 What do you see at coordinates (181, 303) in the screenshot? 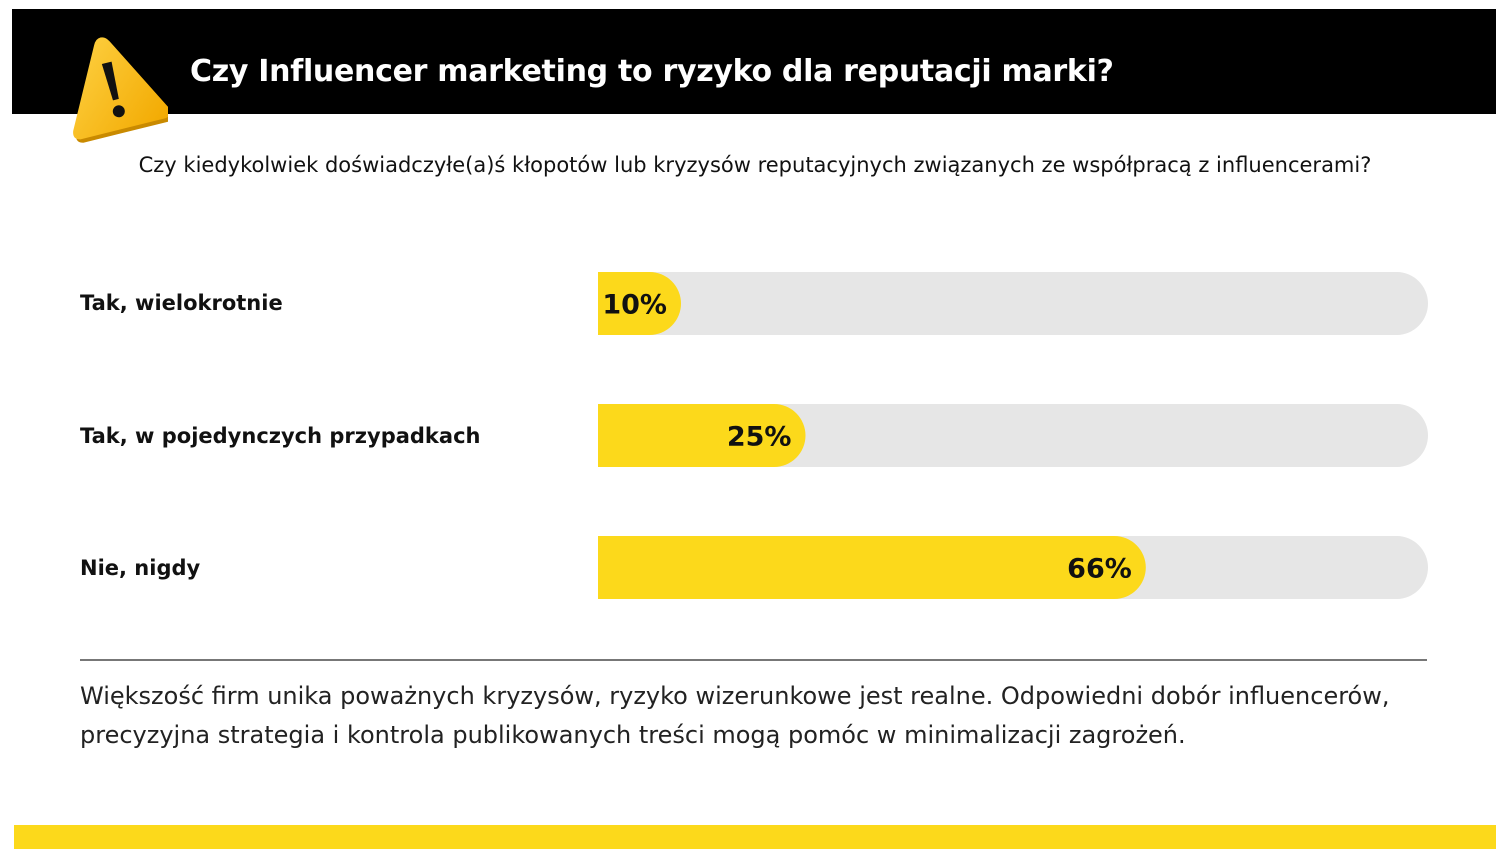
I see `category-label: Tak, wielokrotnie` at bounding box center [181, 303].